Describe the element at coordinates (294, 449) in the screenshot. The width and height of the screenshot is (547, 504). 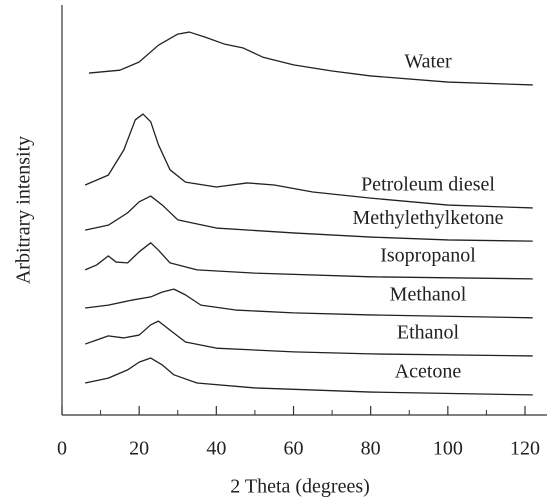
I see `x-tick-label: 60` at that location.